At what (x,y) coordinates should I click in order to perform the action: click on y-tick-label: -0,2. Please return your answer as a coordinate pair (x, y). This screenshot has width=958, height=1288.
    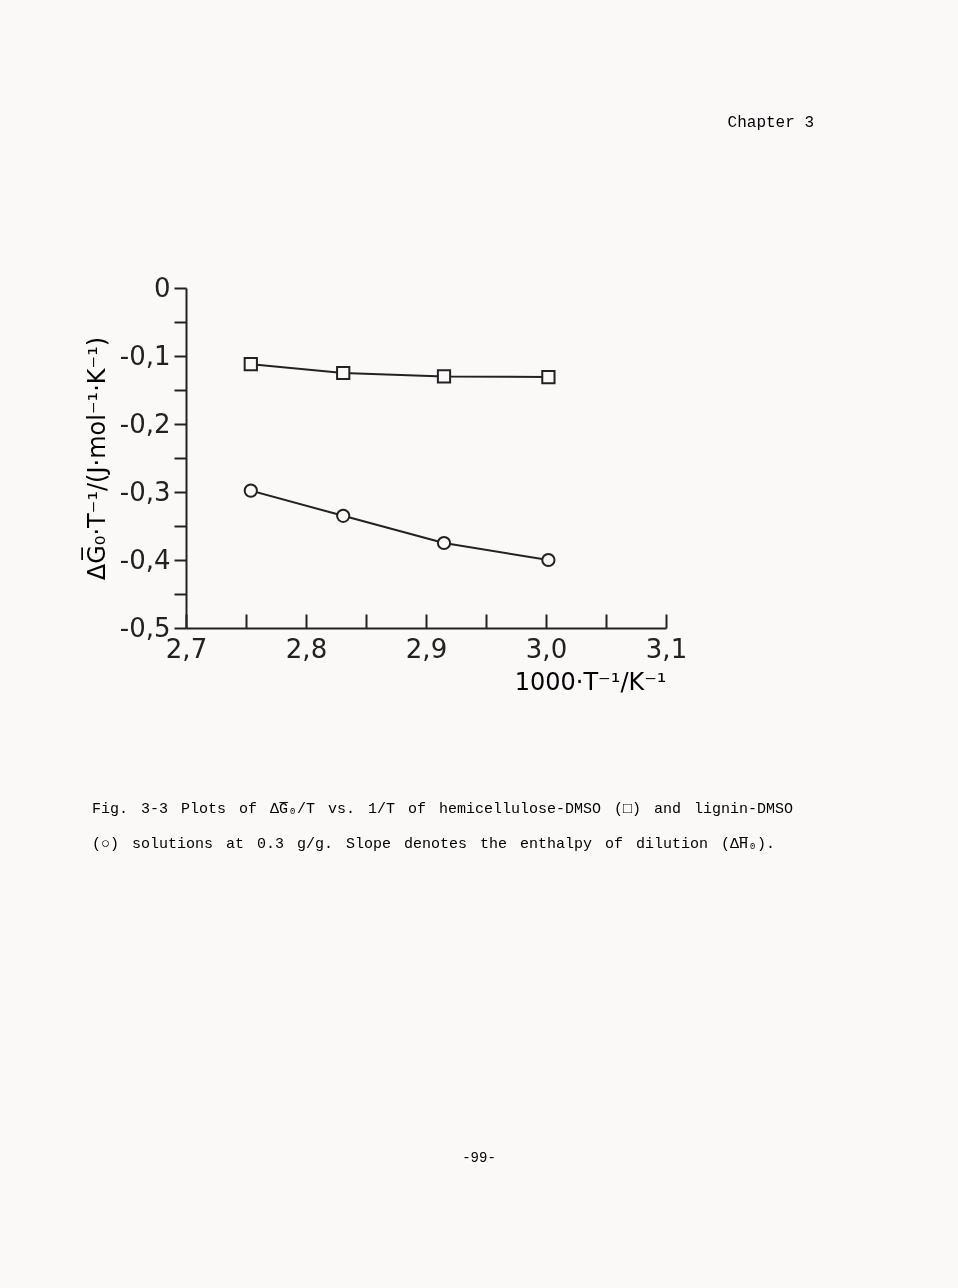
    Looking at the image, I should click on (145, 423).